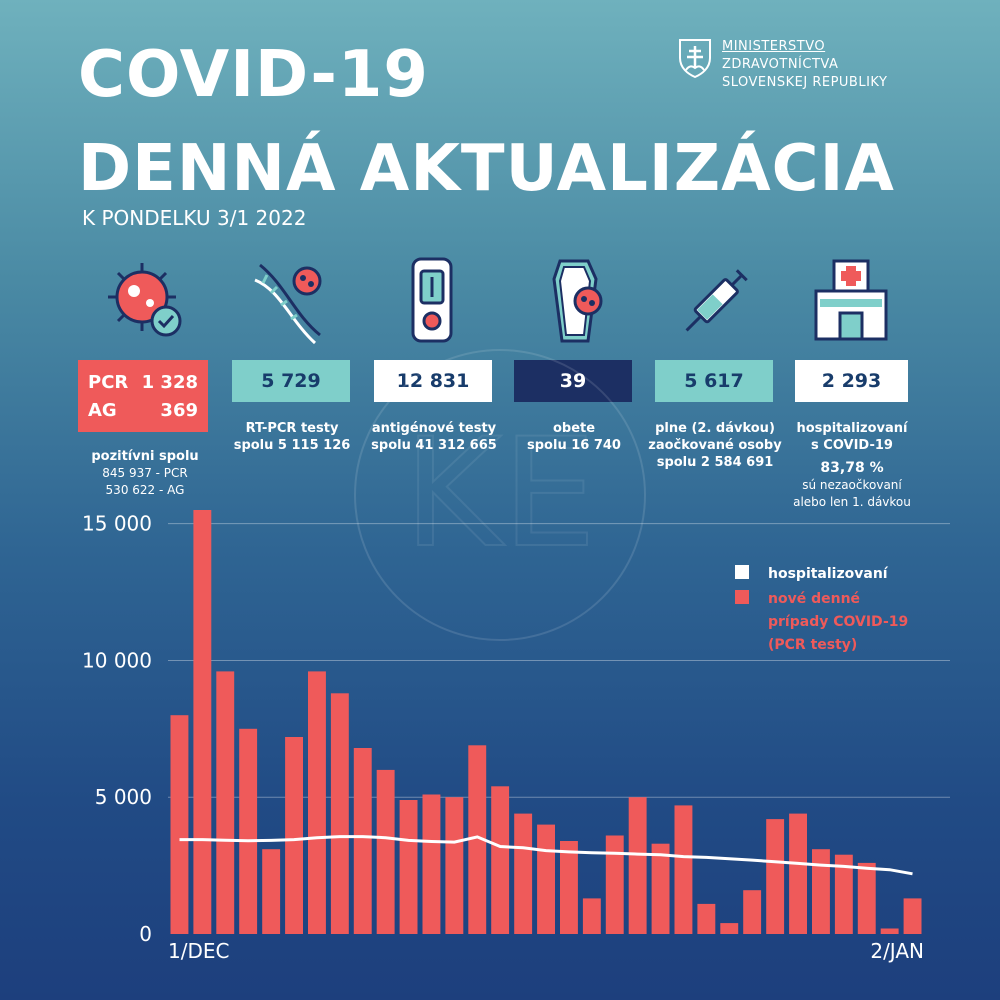 The width and height of the screenshot is (1000, 1000). I want to click on coat-of-arms-icon, so click(695, 58).